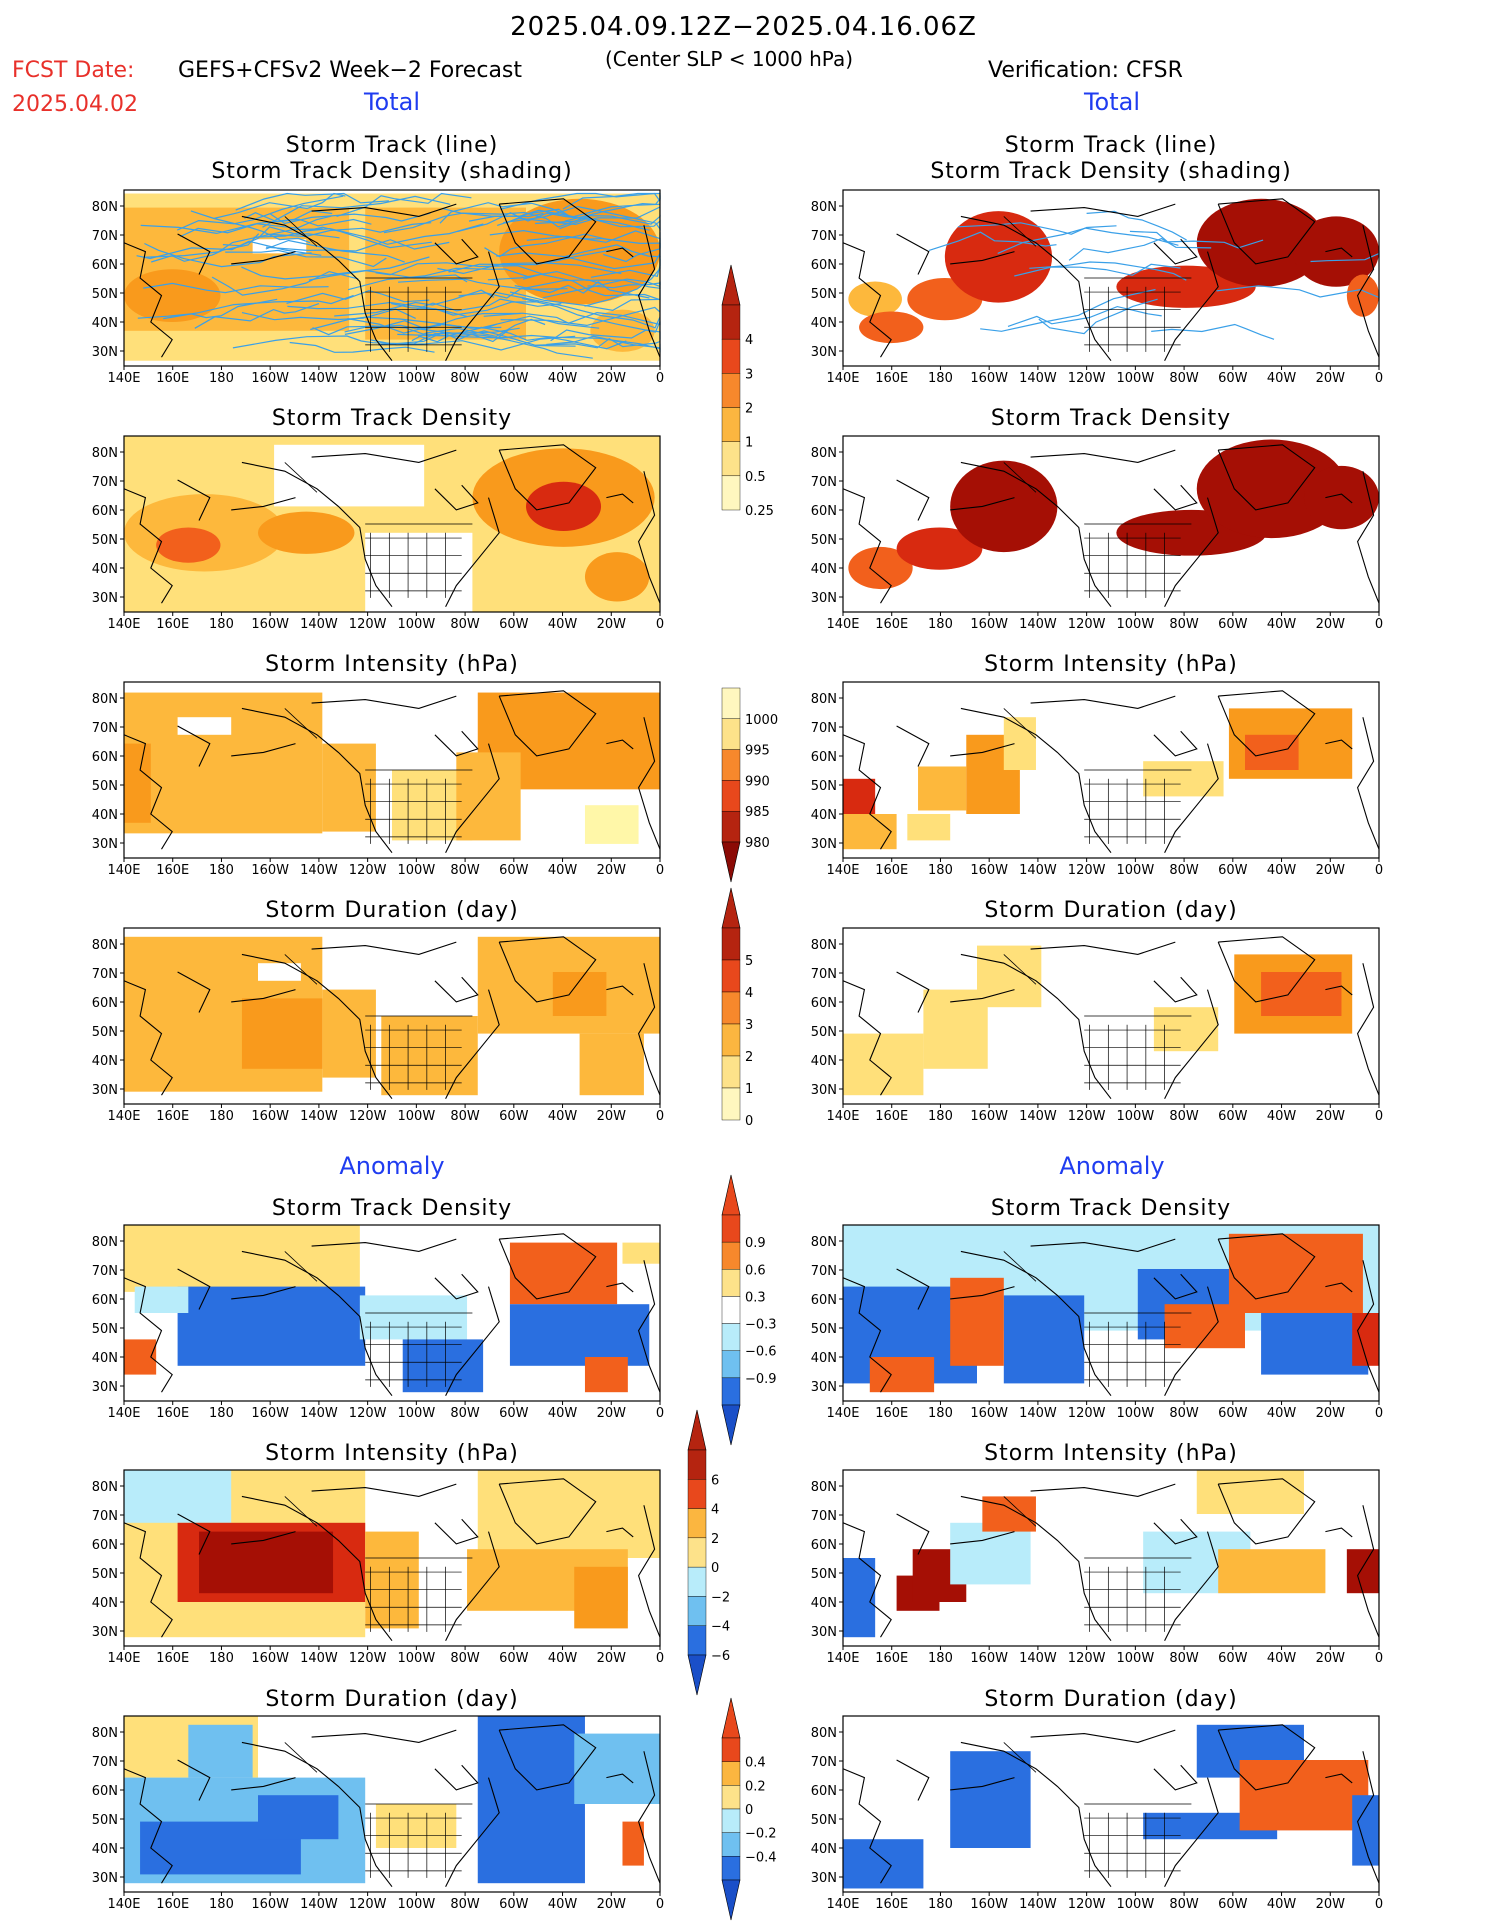  What do you see at coordinates (612, 1413) in the screenshot?
I see `lon-tick-label: 20W` at bounding box center [612, 1413].